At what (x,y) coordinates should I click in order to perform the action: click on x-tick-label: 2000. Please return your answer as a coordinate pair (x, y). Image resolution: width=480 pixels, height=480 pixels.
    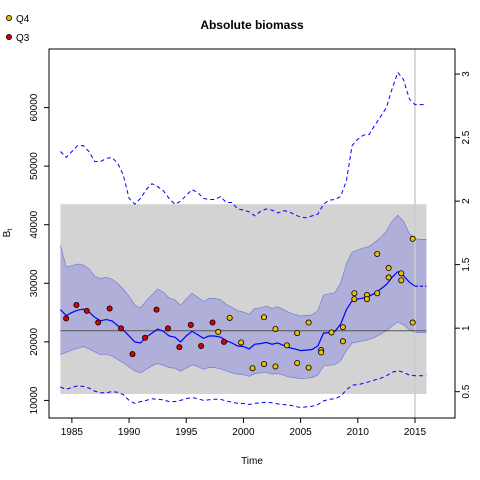
    Looking at the image, I should click on (243, 432).